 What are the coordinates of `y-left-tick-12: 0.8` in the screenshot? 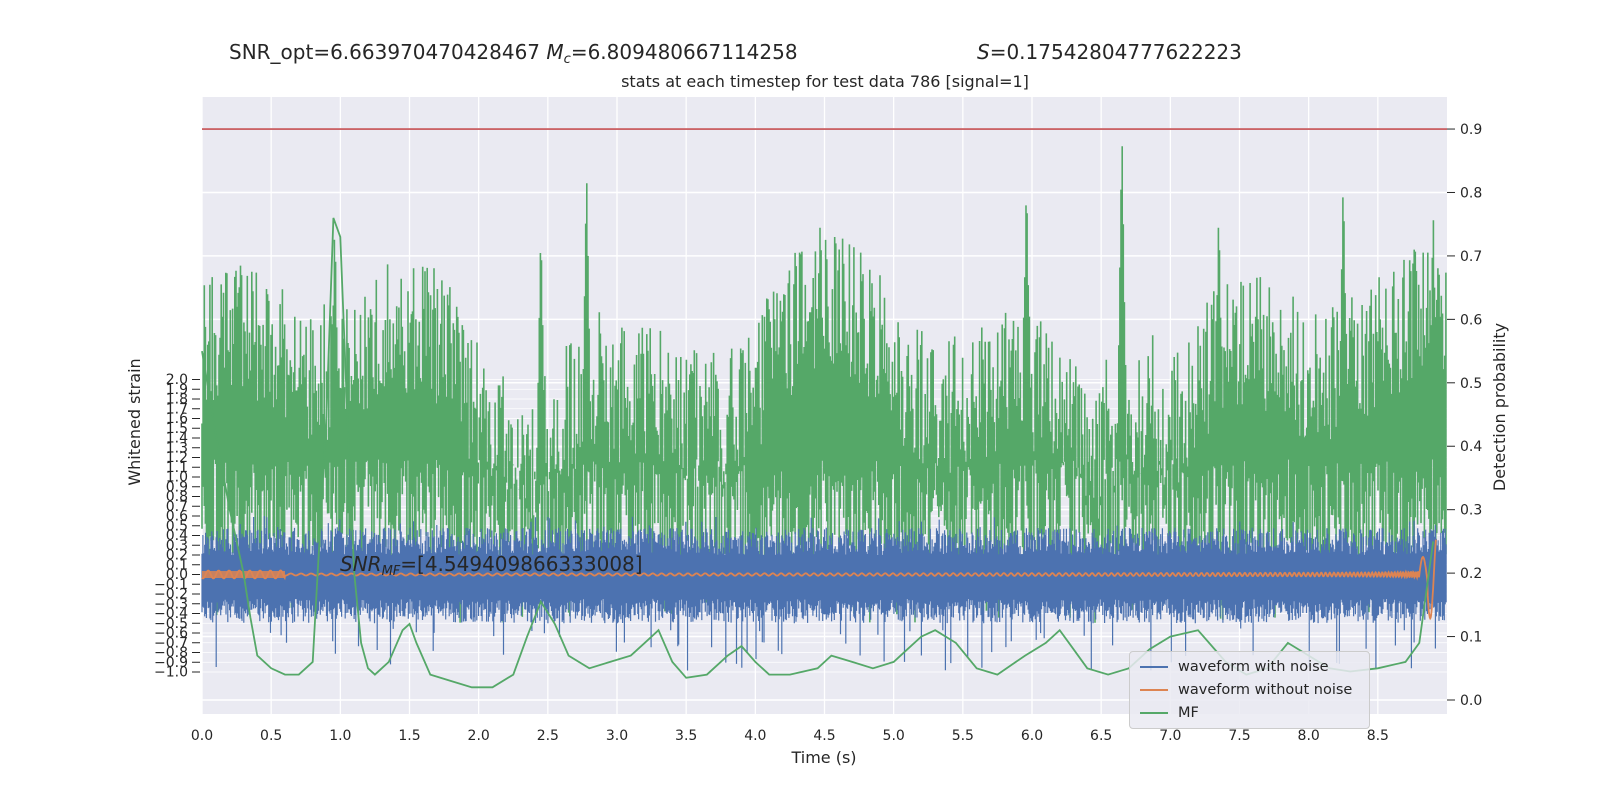 It's located at (177, 497).